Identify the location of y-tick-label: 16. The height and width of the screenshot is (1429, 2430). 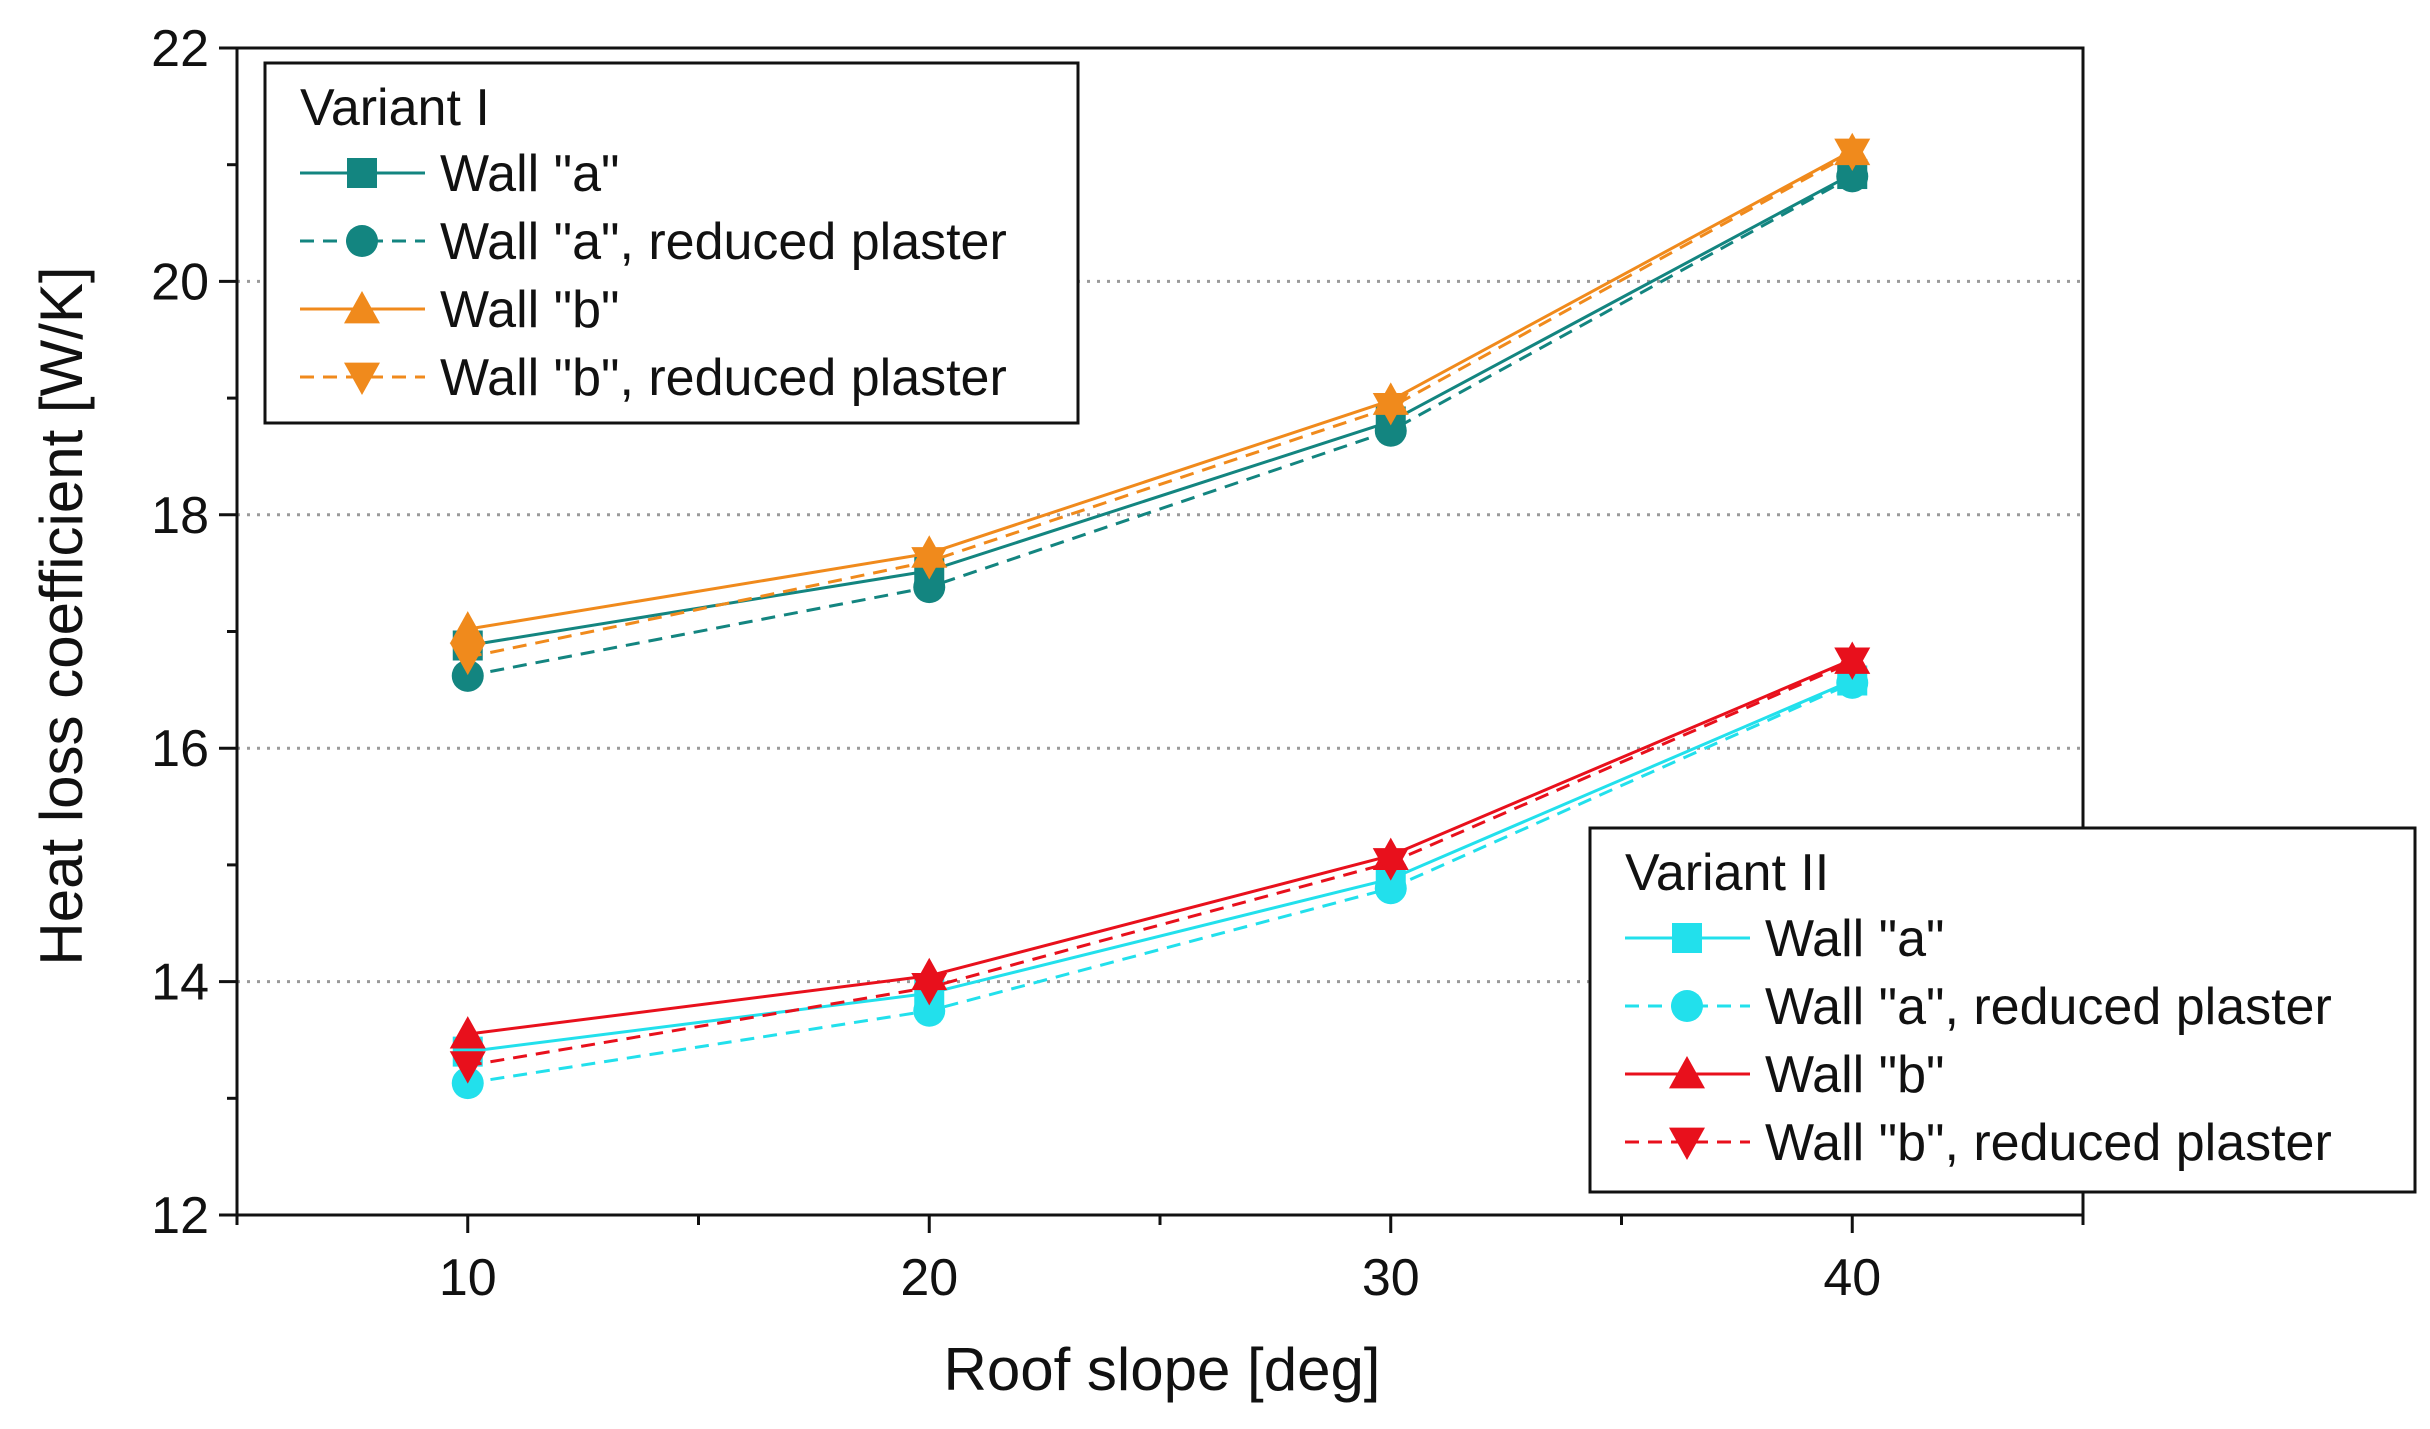
(180, 749).